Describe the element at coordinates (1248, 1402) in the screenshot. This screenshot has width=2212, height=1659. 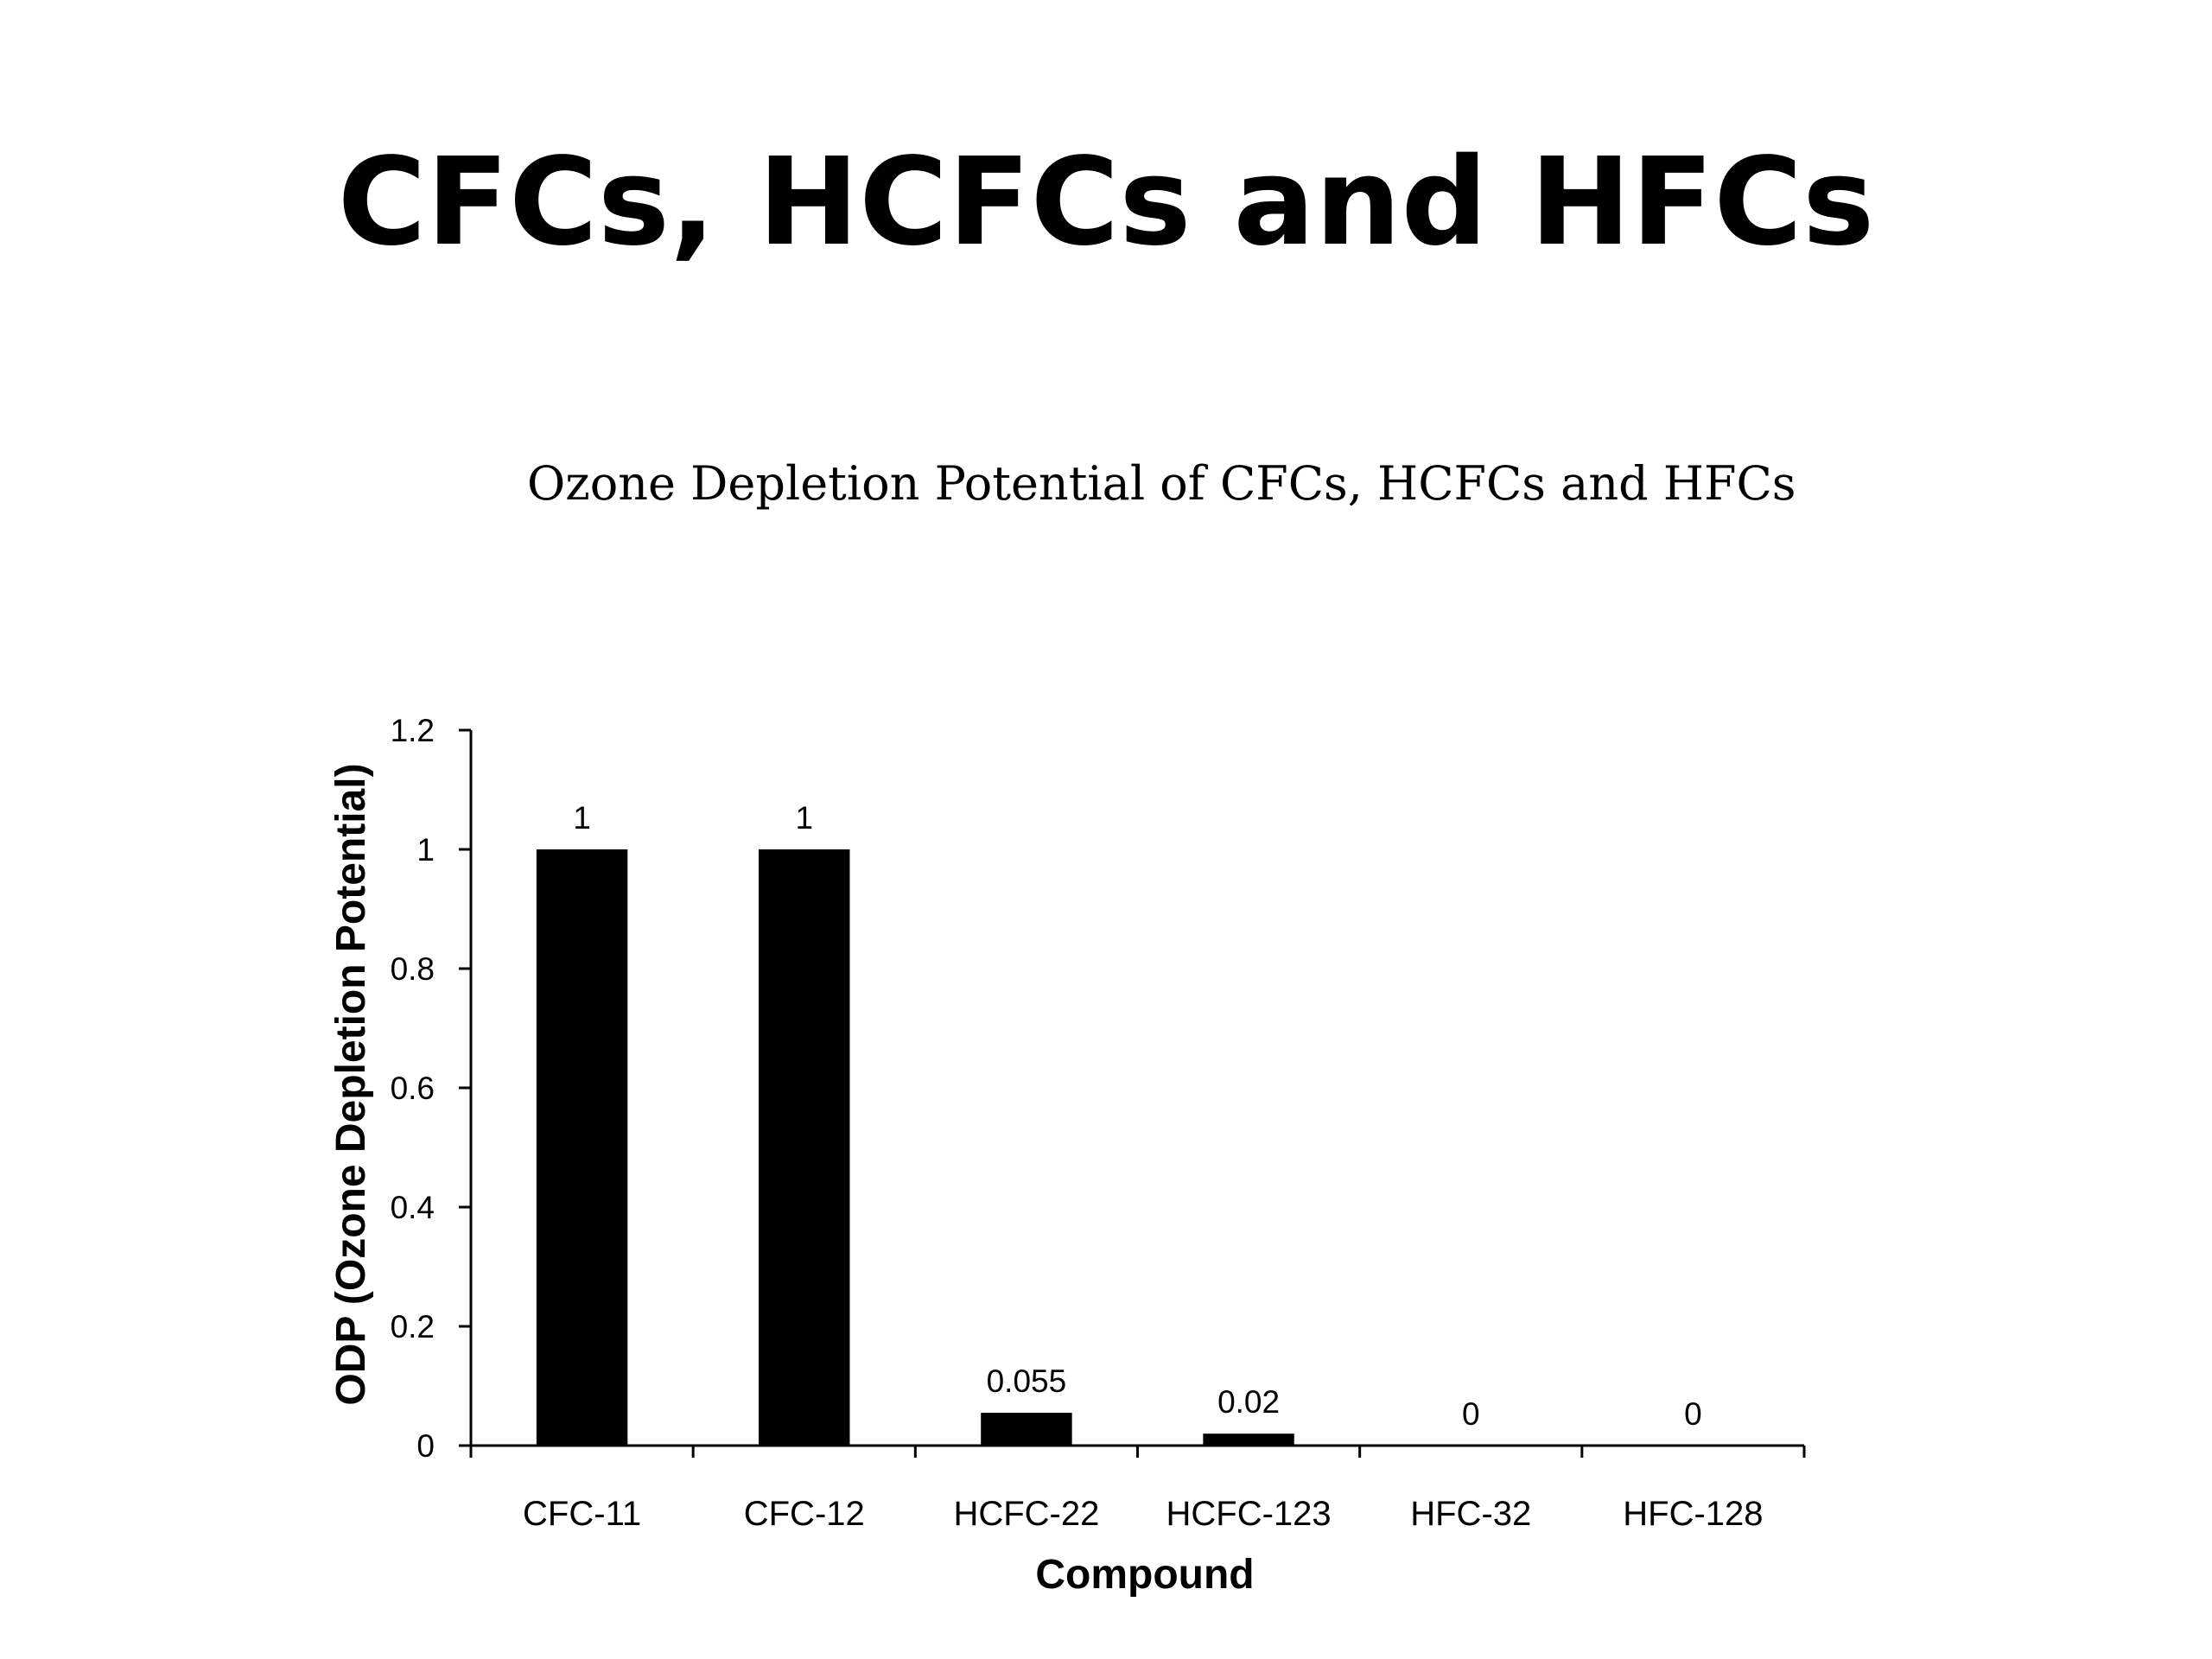
I see `data-label: 0.02` at that location.